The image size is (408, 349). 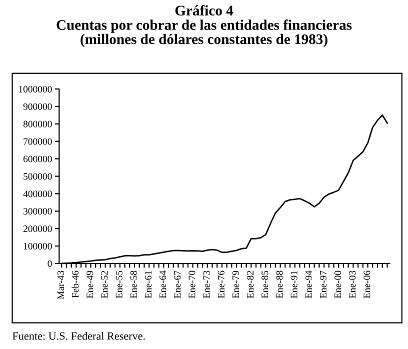 What do you see at coordinates (206, 284) in the screenshot?
I see `x-tick-label: Ene-73` at bounding box center [206, 284].